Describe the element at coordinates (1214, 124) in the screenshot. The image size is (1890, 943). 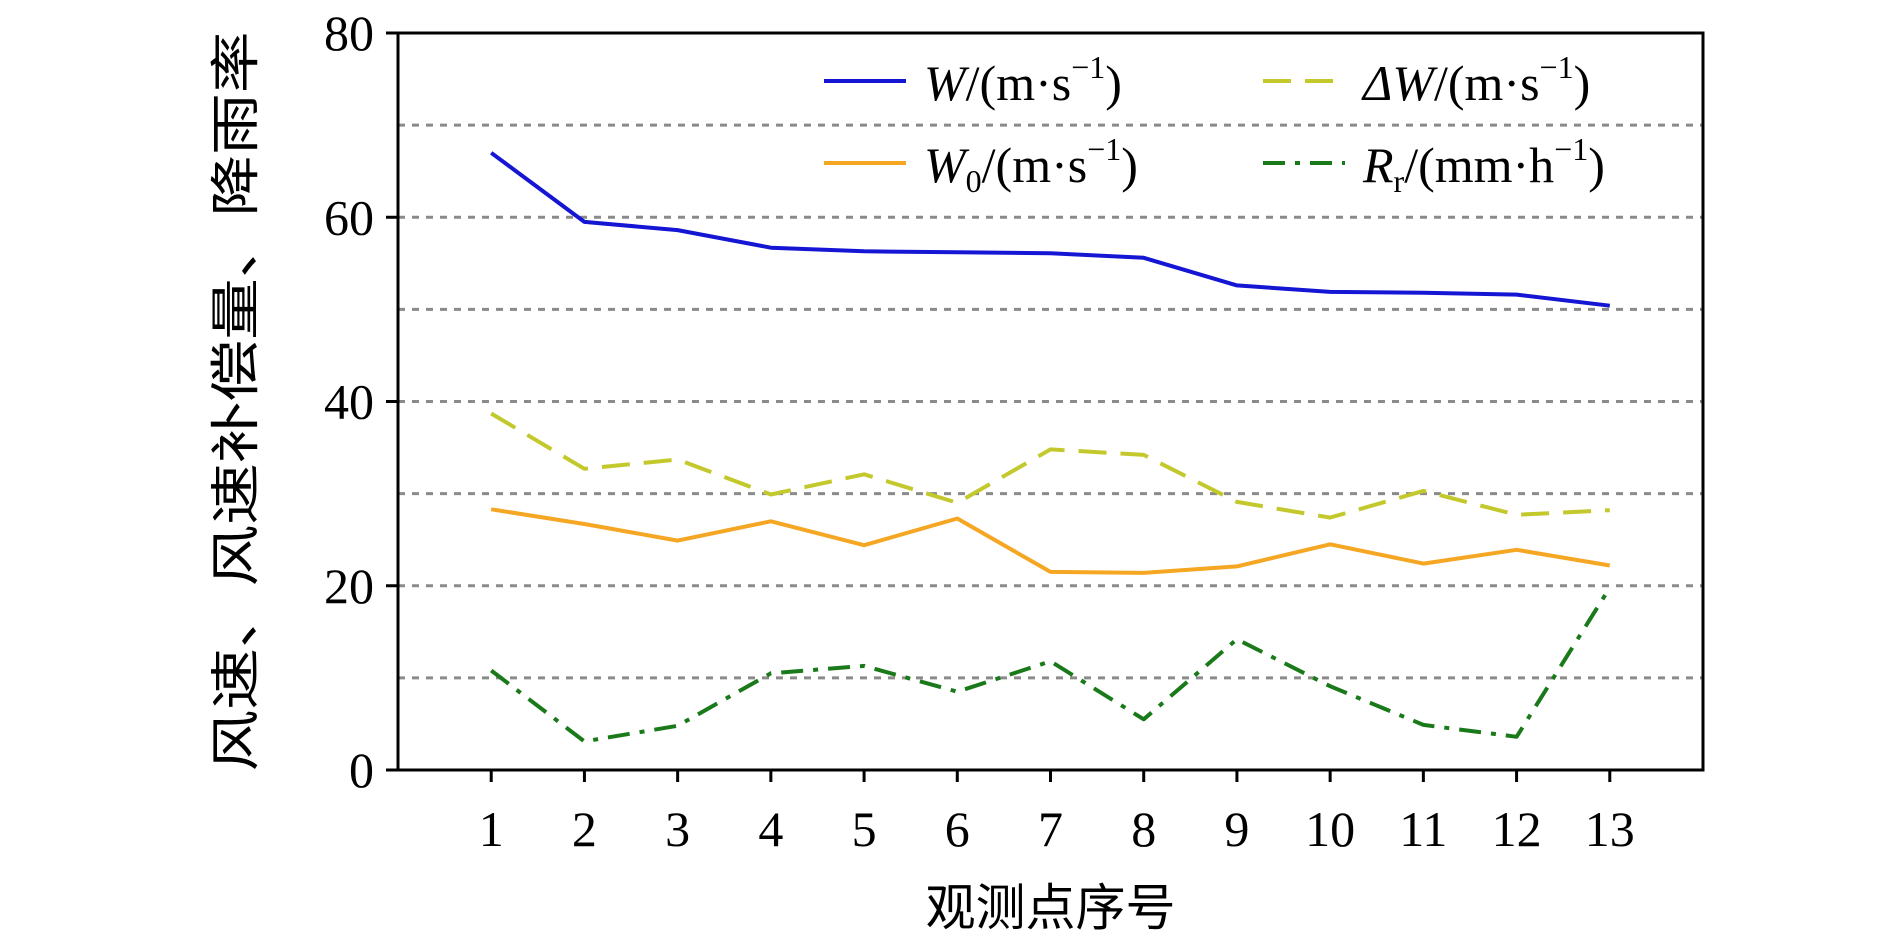
I see `legend: W/(m·s−1) ΔW/(m·s−1) W0/(m·s−1) Rr/(mm·h−1)` at that location.